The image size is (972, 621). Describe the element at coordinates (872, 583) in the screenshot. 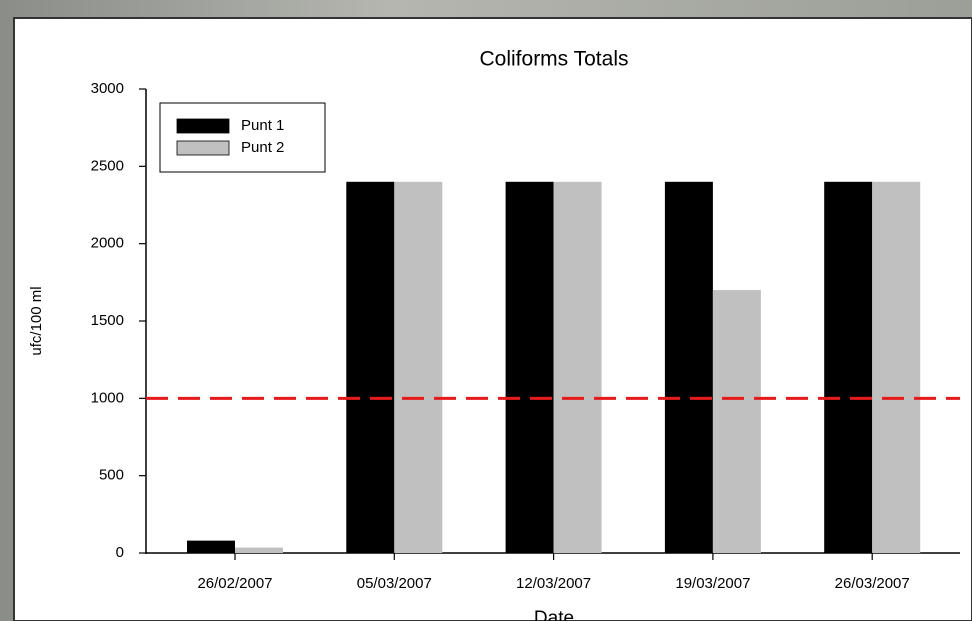

I see `x-tick-label: 26/03/2007` at that location.